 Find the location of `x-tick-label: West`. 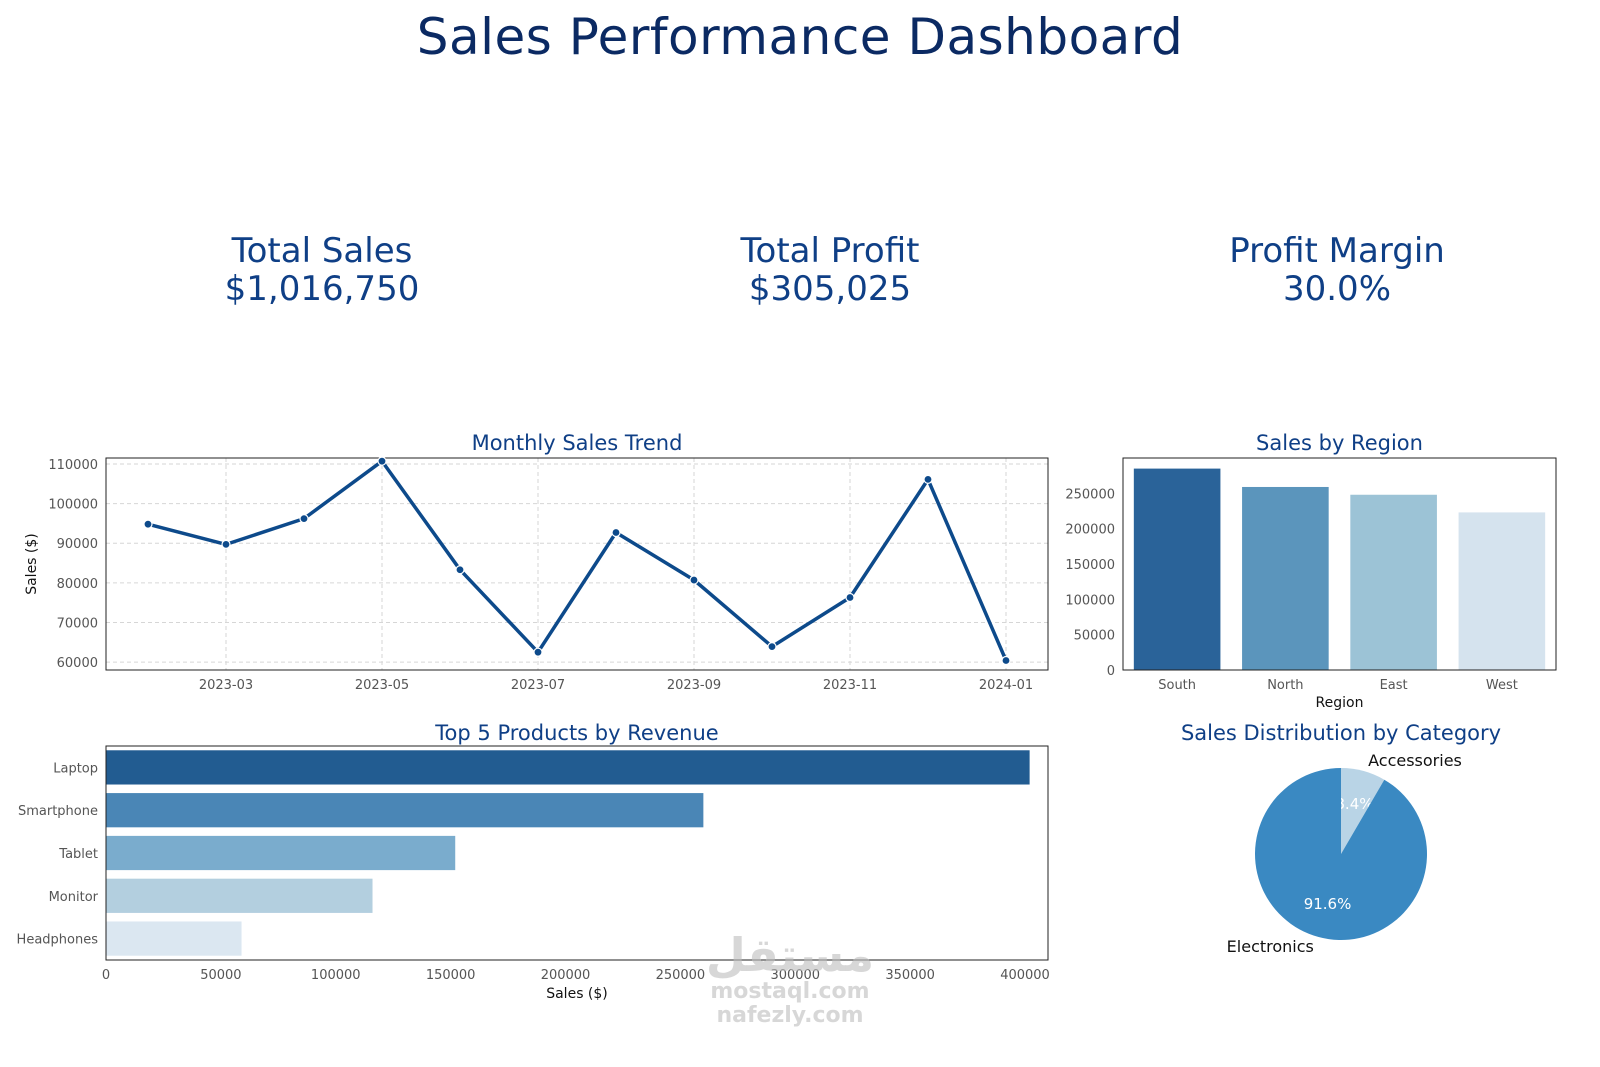

x-tick-label: West is located at coordinates (1502, 685).